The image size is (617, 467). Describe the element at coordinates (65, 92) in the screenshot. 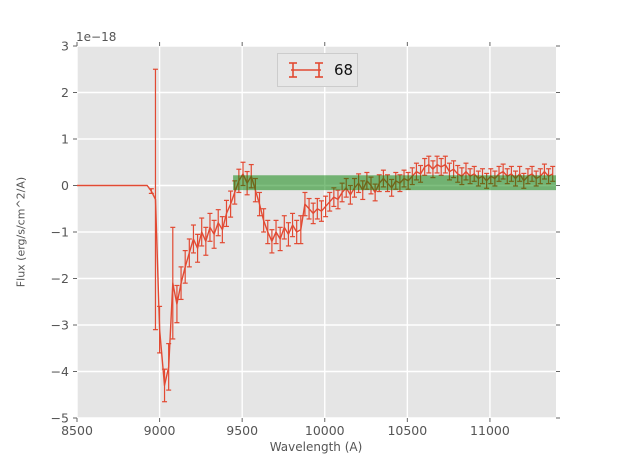

I see `y-tick-label: 2` at that location.